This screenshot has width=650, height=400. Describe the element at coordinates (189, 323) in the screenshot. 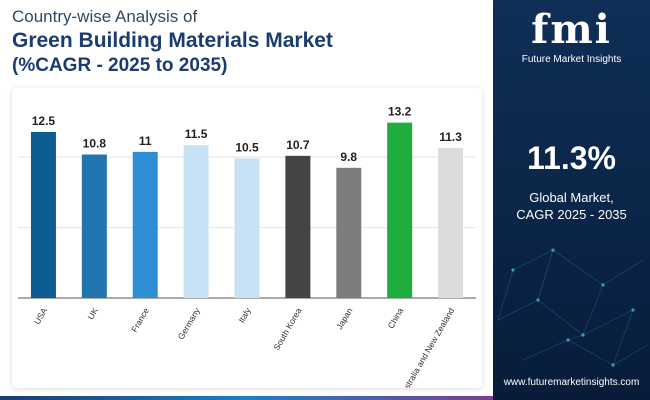

I see `x-tick-label: Germany` at that location.